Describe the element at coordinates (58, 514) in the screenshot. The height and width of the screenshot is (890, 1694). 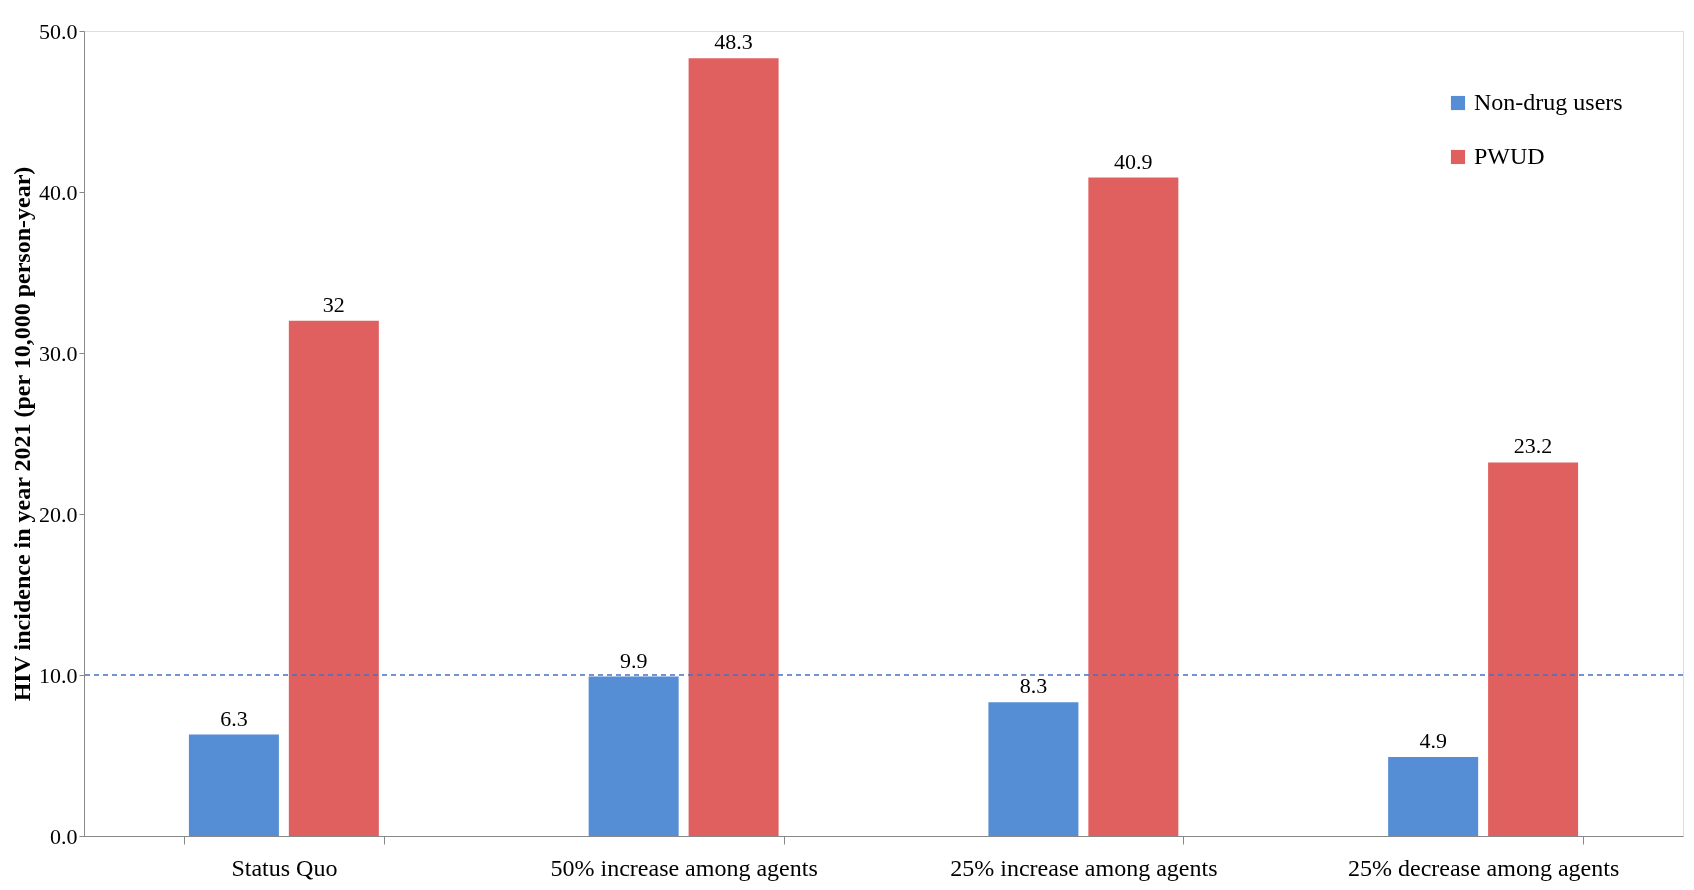
I see `y-tick-label: 20.0` at that location.